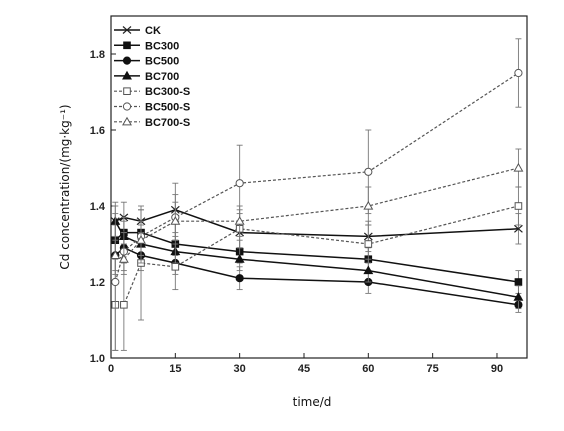 The height and width of the screenshot is (431, 564). Describe the element at coordinates (497, 369) in the screenshot. I see `x-tick-label: 90` at that location.